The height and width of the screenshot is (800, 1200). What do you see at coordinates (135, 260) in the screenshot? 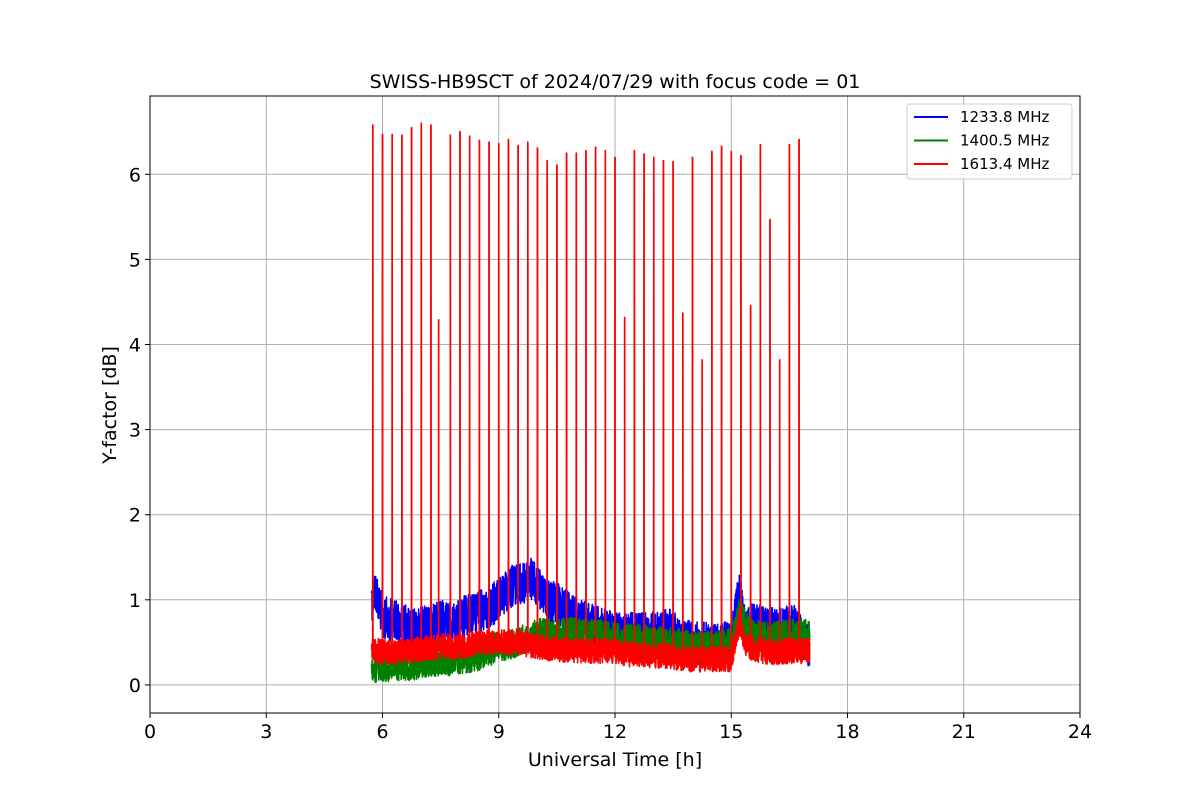
I see `y-tick-label: 5` at bounding box center [135, 260].